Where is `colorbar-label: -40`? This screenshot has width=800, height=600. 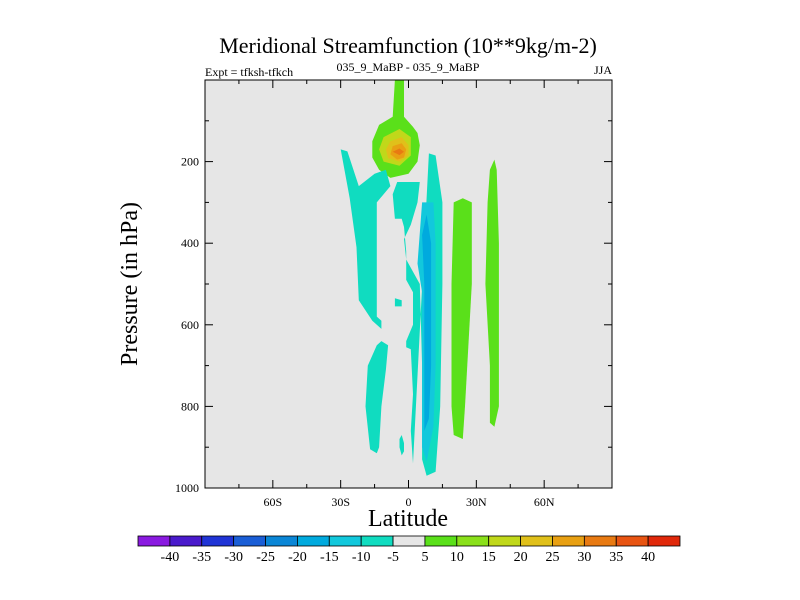 colorbar-label: -40 is located at coordinates (170, 557).